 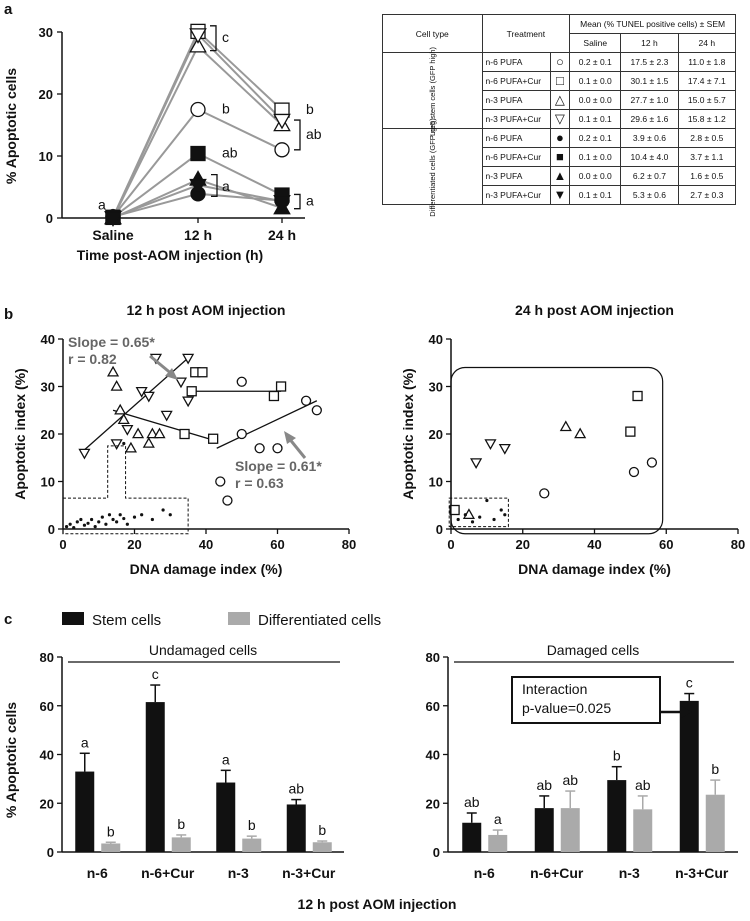 I want to click on chart-c2-title: Damaged cells, so click(x=593, y=650).